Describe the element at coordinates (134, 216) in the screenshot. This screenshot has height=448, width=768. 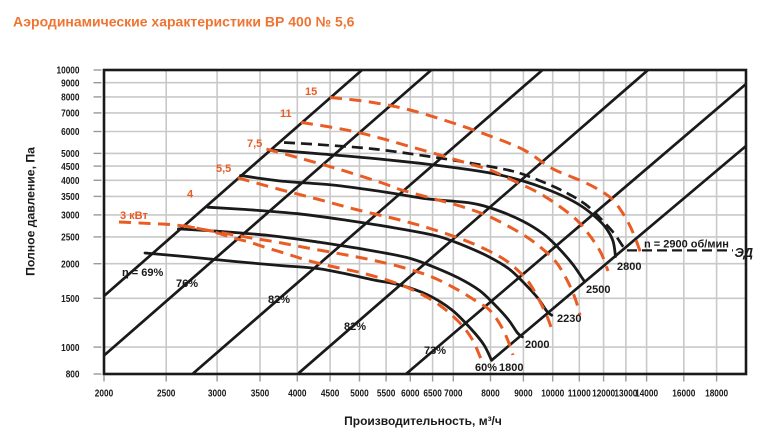
I see `svg-text: 3 кВт` at that location.